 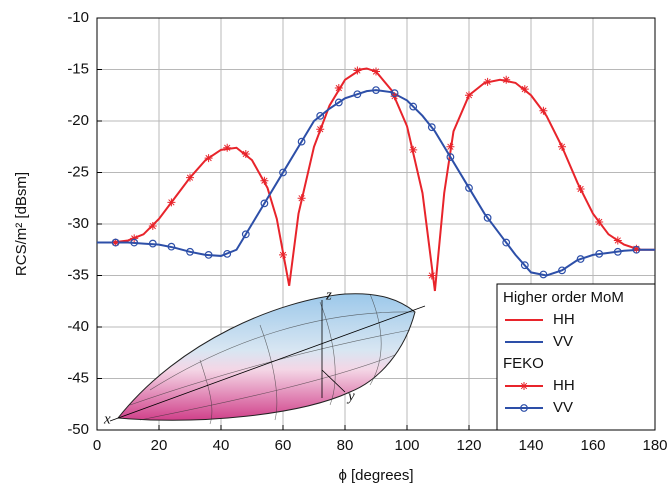 I want to click on x-tick-label: 60, so click(x=283, y=445).